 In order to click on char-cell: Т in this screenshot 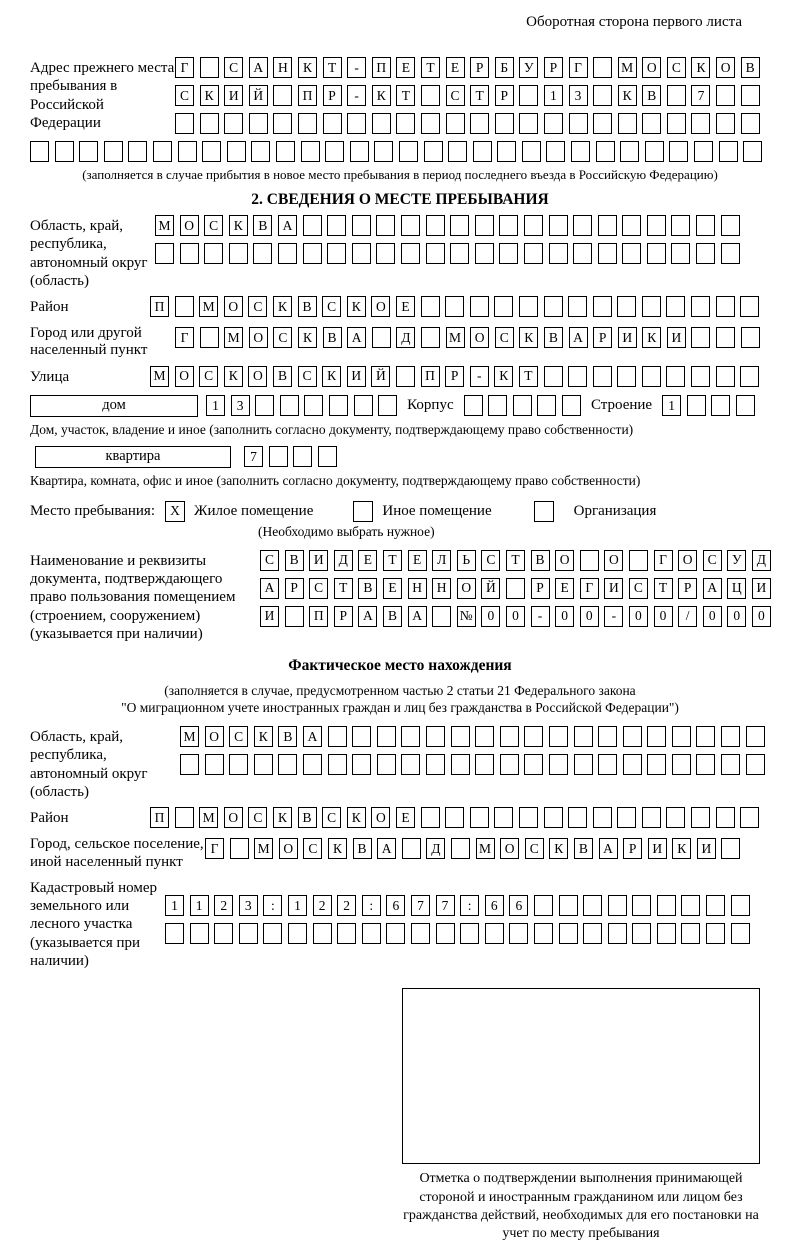, I will do `click(332, 67)`.